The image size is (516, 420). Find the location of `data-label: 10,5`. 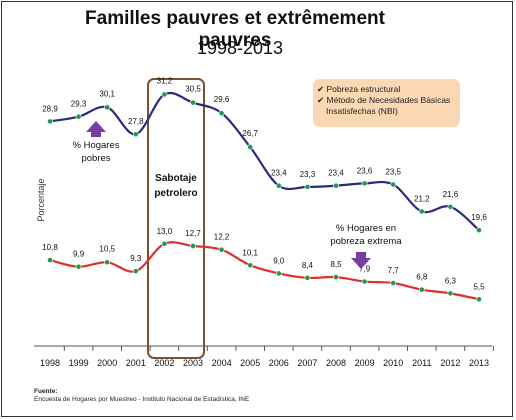

data-label: 10,5 is located at coordinates (107, 248).